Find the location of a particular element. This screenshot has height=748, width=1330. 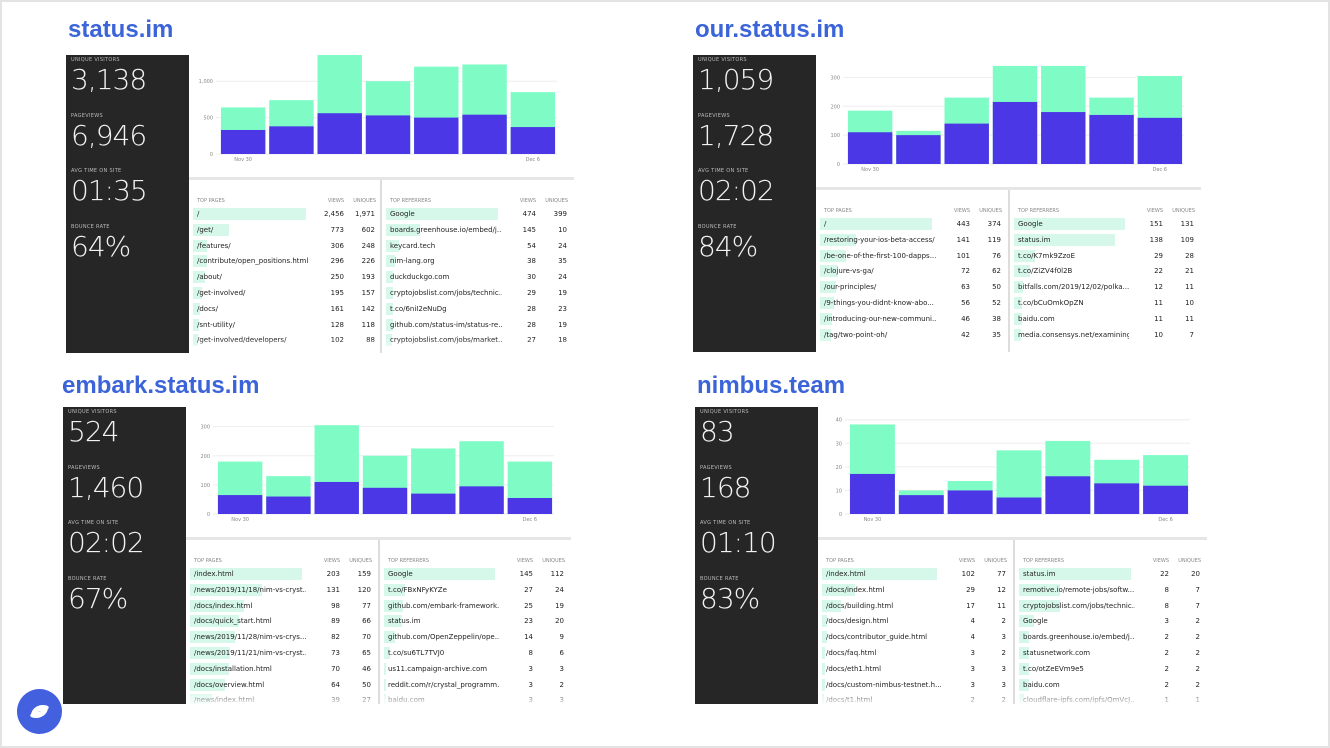

referrer-source: t.co/6niI2eNuDg is located at coordinates (418, 308).